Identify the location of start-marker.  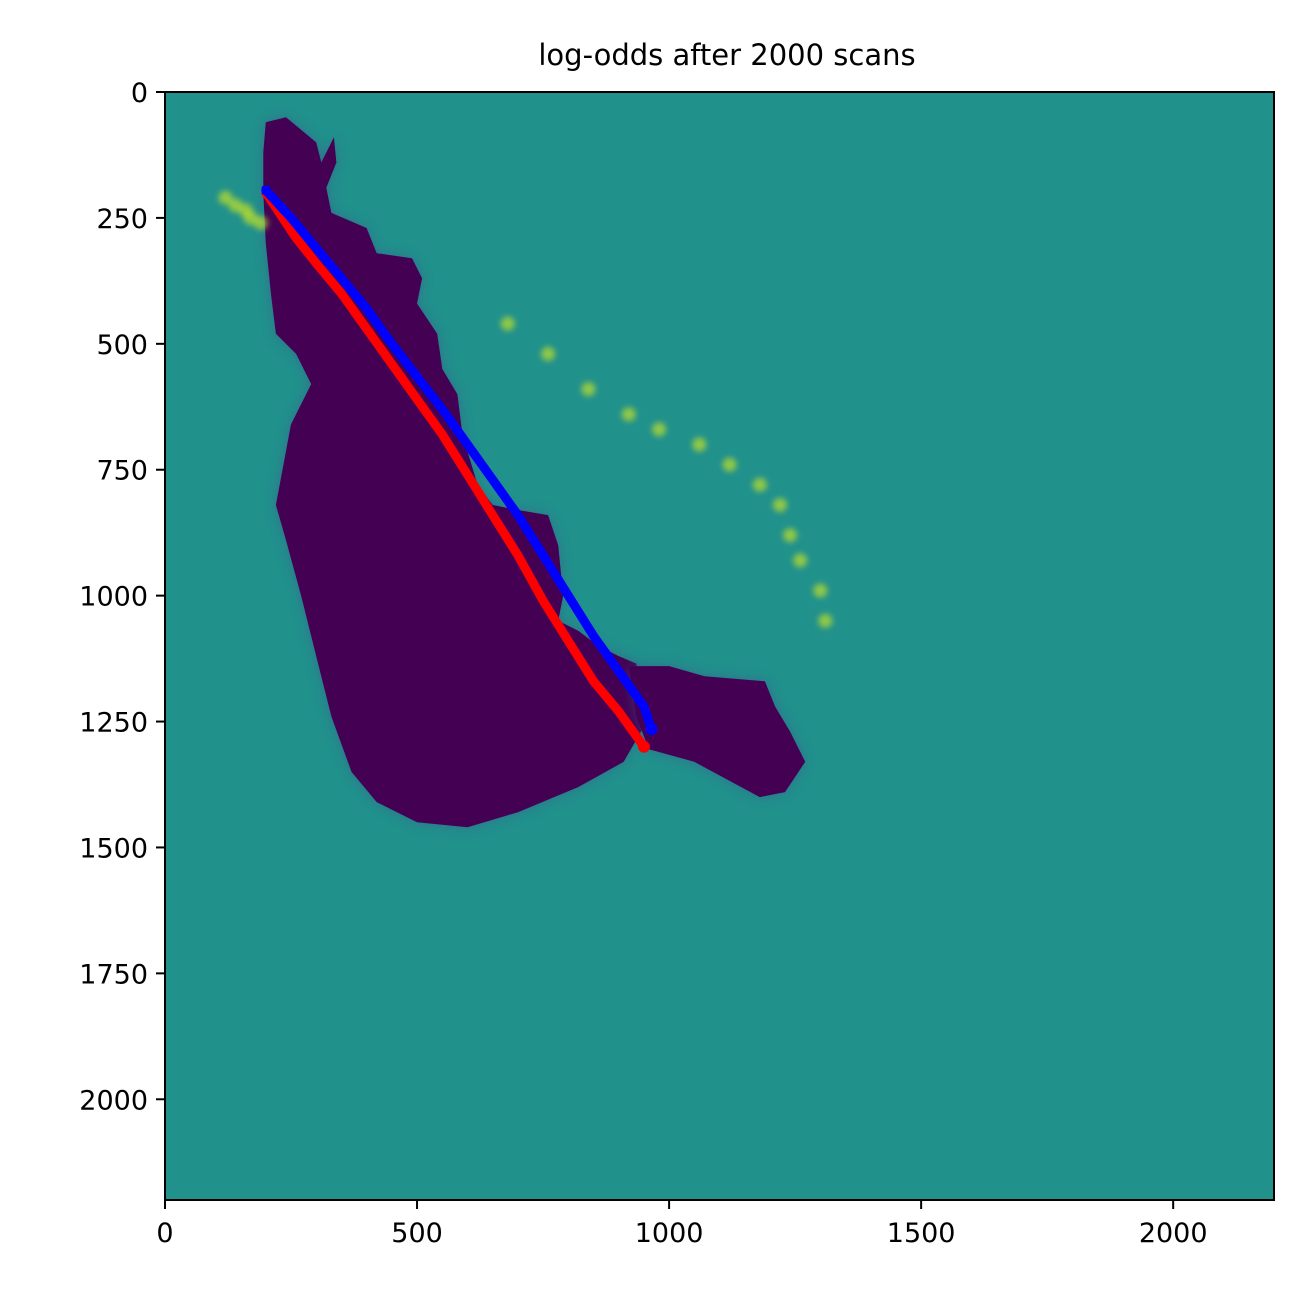
(265, 190).